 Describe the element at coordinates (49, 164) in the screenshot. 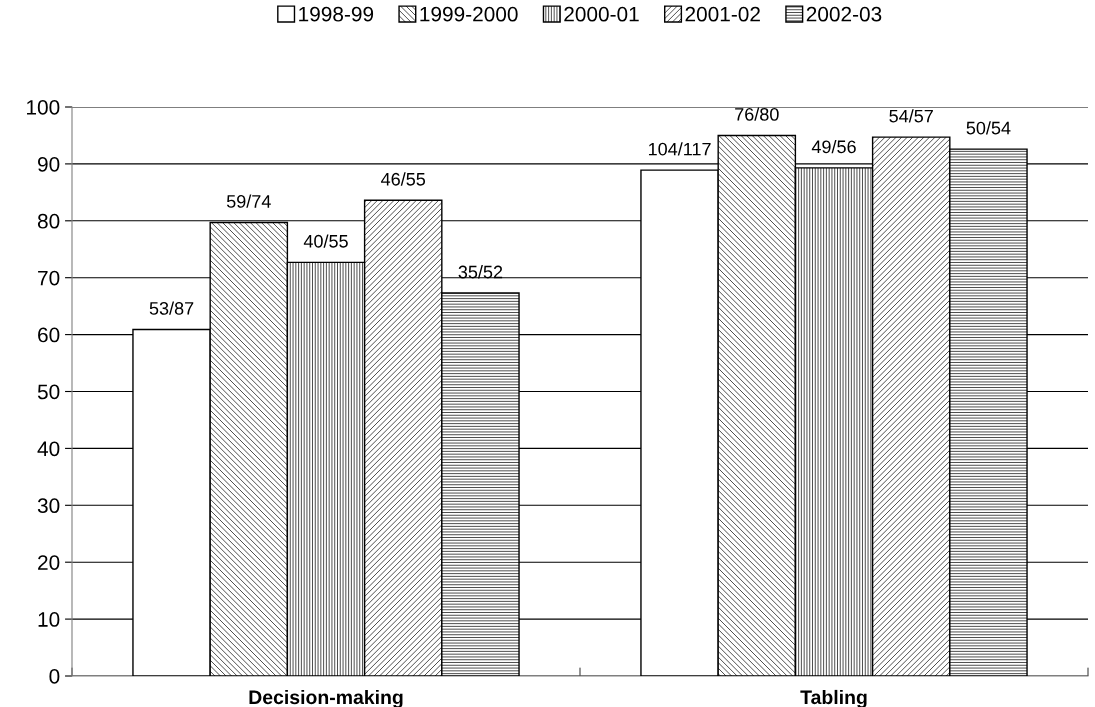

I see `y-tick-label: 90` at that location.